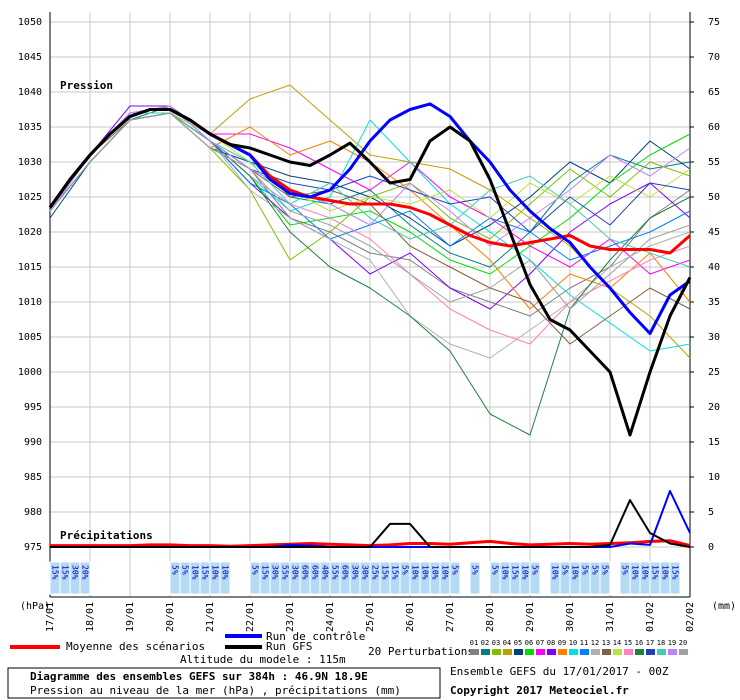 Image resolution: width=740 pixels, height=700 pixels. Describe the element at coordinates (30, 57) in the screenshot. I see `y-tick-label: 1045` at that location.